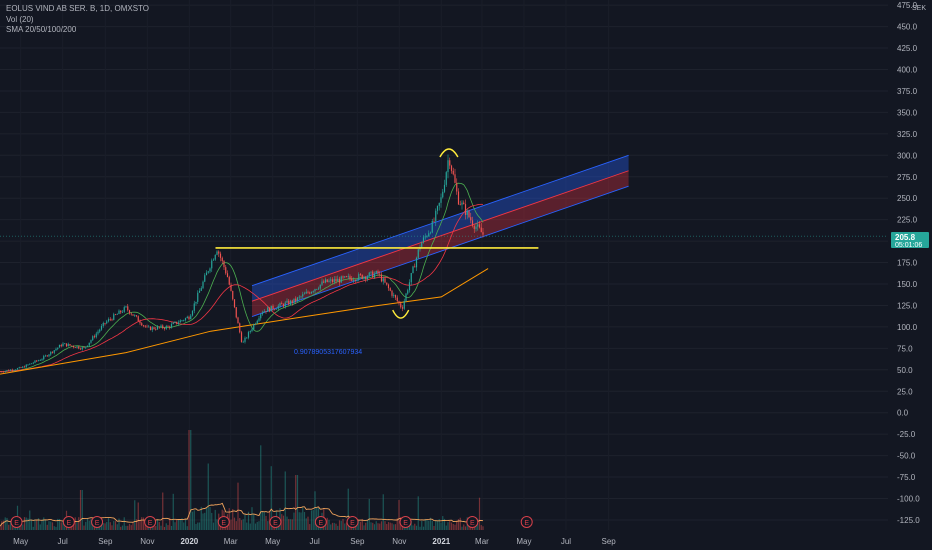  Describe the element at coordinates (78, 8) in the screenshot. I see `symbol-title: EOLUS VIND AB SER. B, 1D, OMXSTO` at that location.